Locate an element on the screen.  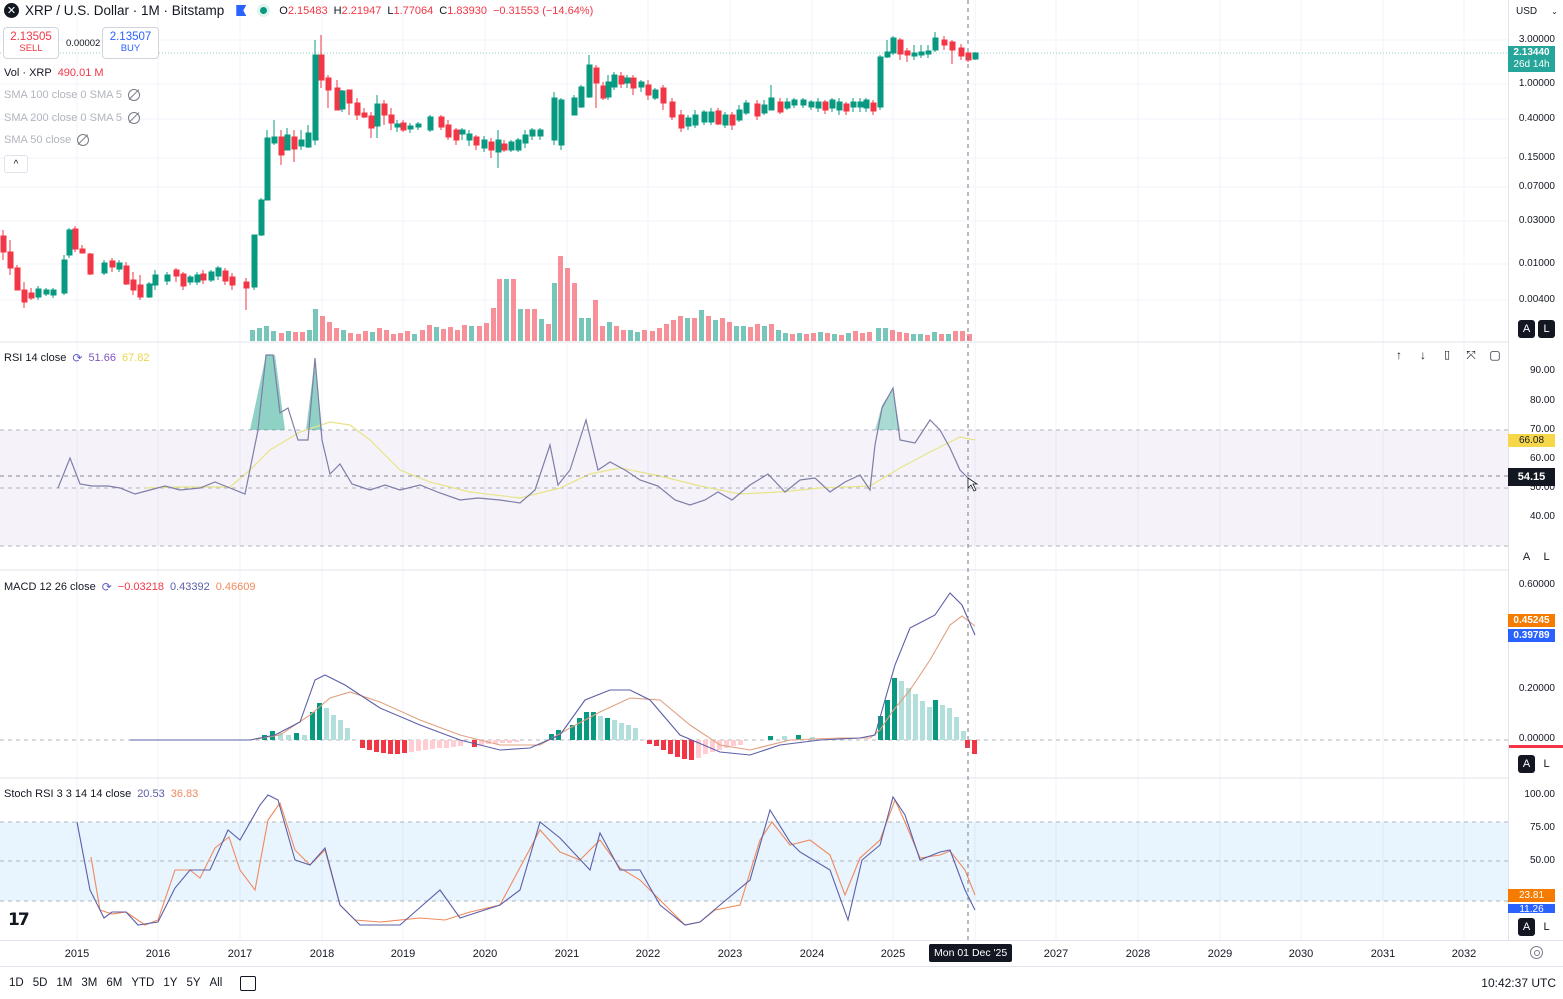
macd-signal-badge: 0.45245 is located at coordinates (1531, 620).